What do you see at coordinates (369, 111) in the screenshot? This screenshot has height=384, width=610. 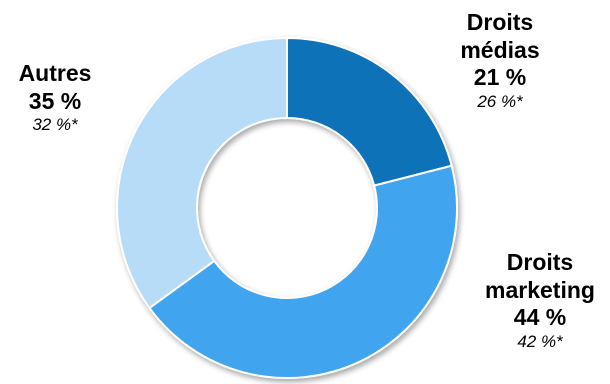 I see `slice-droits-m-dias` at bounding box center [369, 111].